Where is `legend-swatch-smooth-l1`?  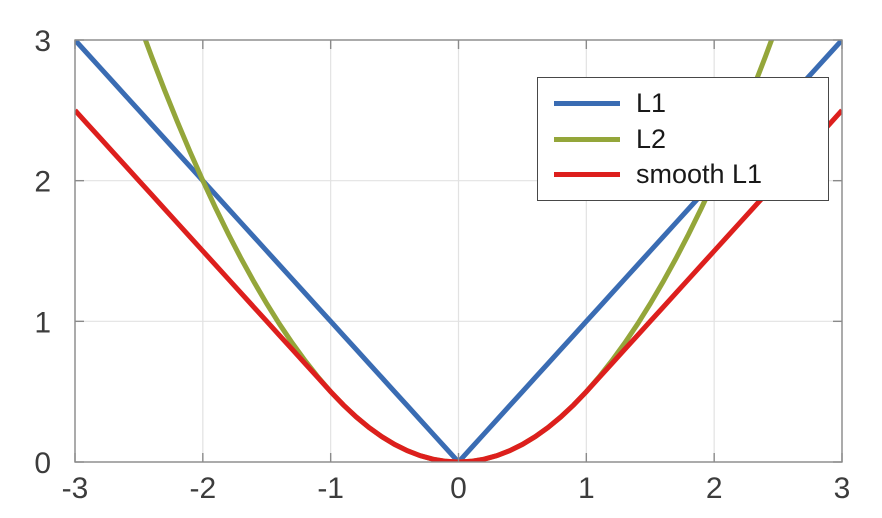 legend-swatch-smooth-l1 is located at coordinates (587, 174).